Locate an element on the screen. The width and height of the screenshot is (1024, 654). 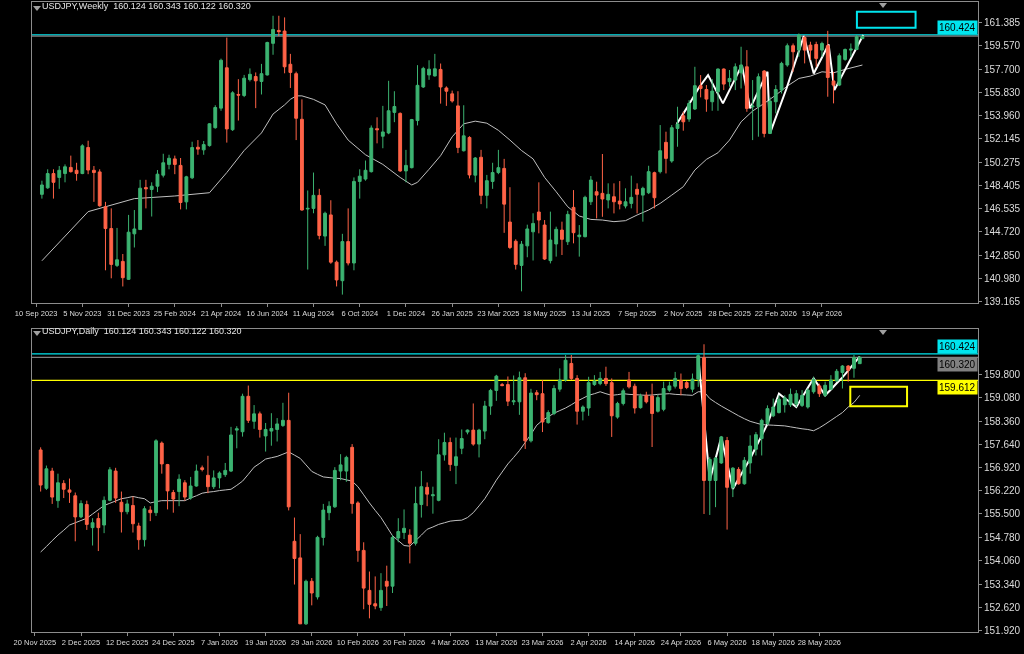
y-tick-label: 140.980 is located at coordinates (1002, 279).